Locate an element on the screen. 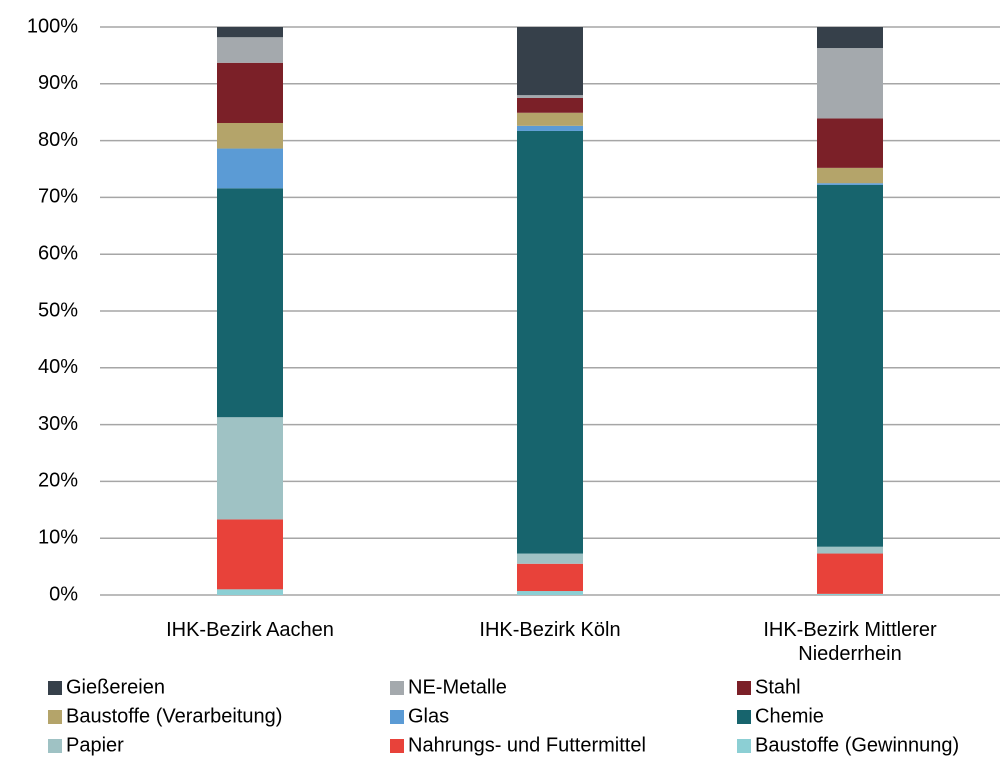  y-tick-label: 80% is located at coordinates (58, 140).